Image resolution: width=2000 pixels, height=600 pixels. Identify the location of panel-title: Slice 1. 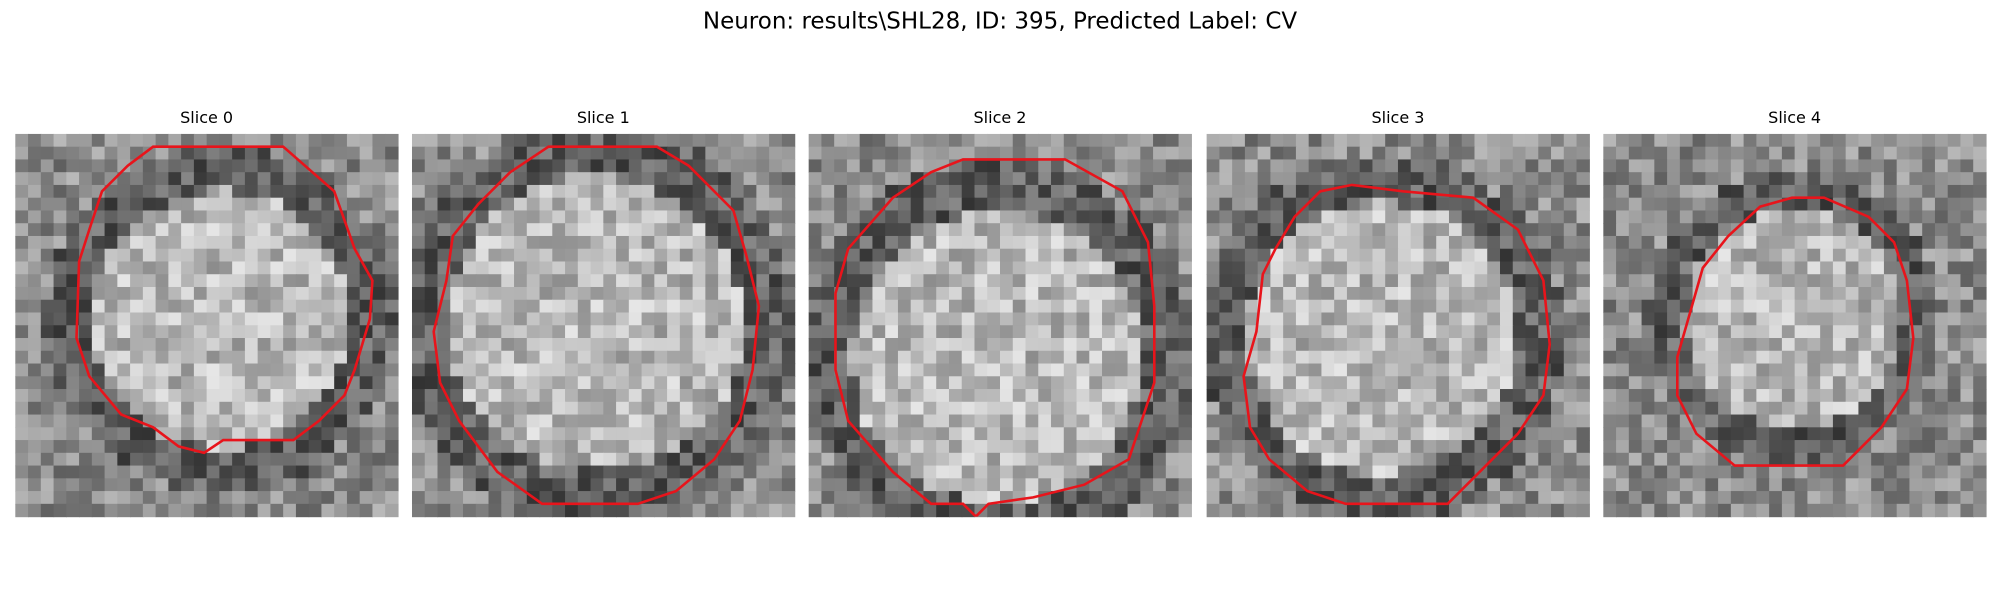
(603, 117).